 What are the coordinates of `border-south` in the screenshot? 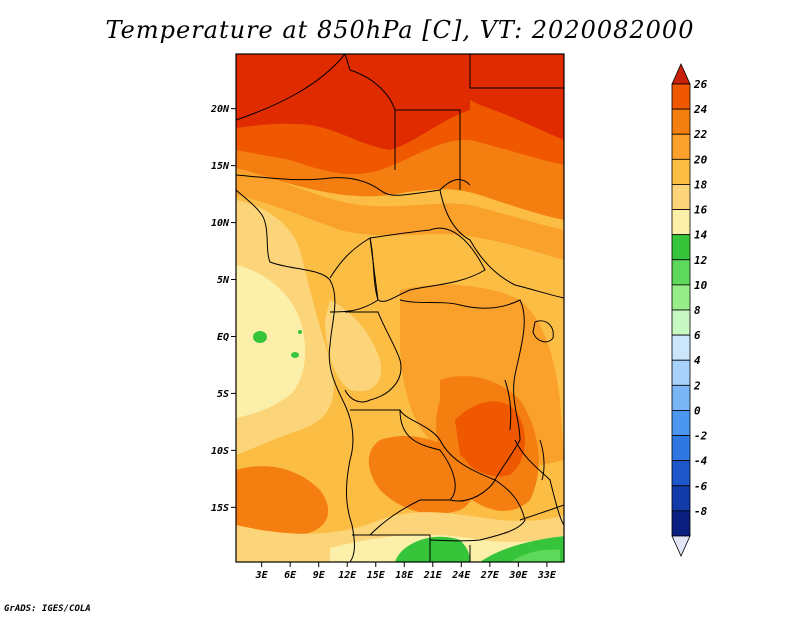 It's located at (411, 548).